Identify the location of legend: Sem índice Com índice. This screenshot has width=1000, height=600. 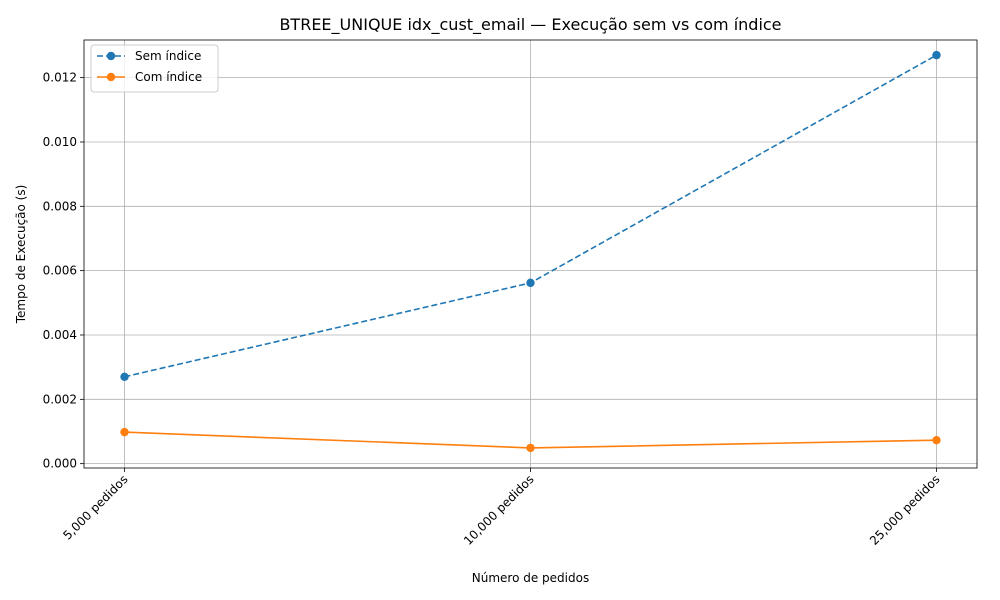
(154, 68).